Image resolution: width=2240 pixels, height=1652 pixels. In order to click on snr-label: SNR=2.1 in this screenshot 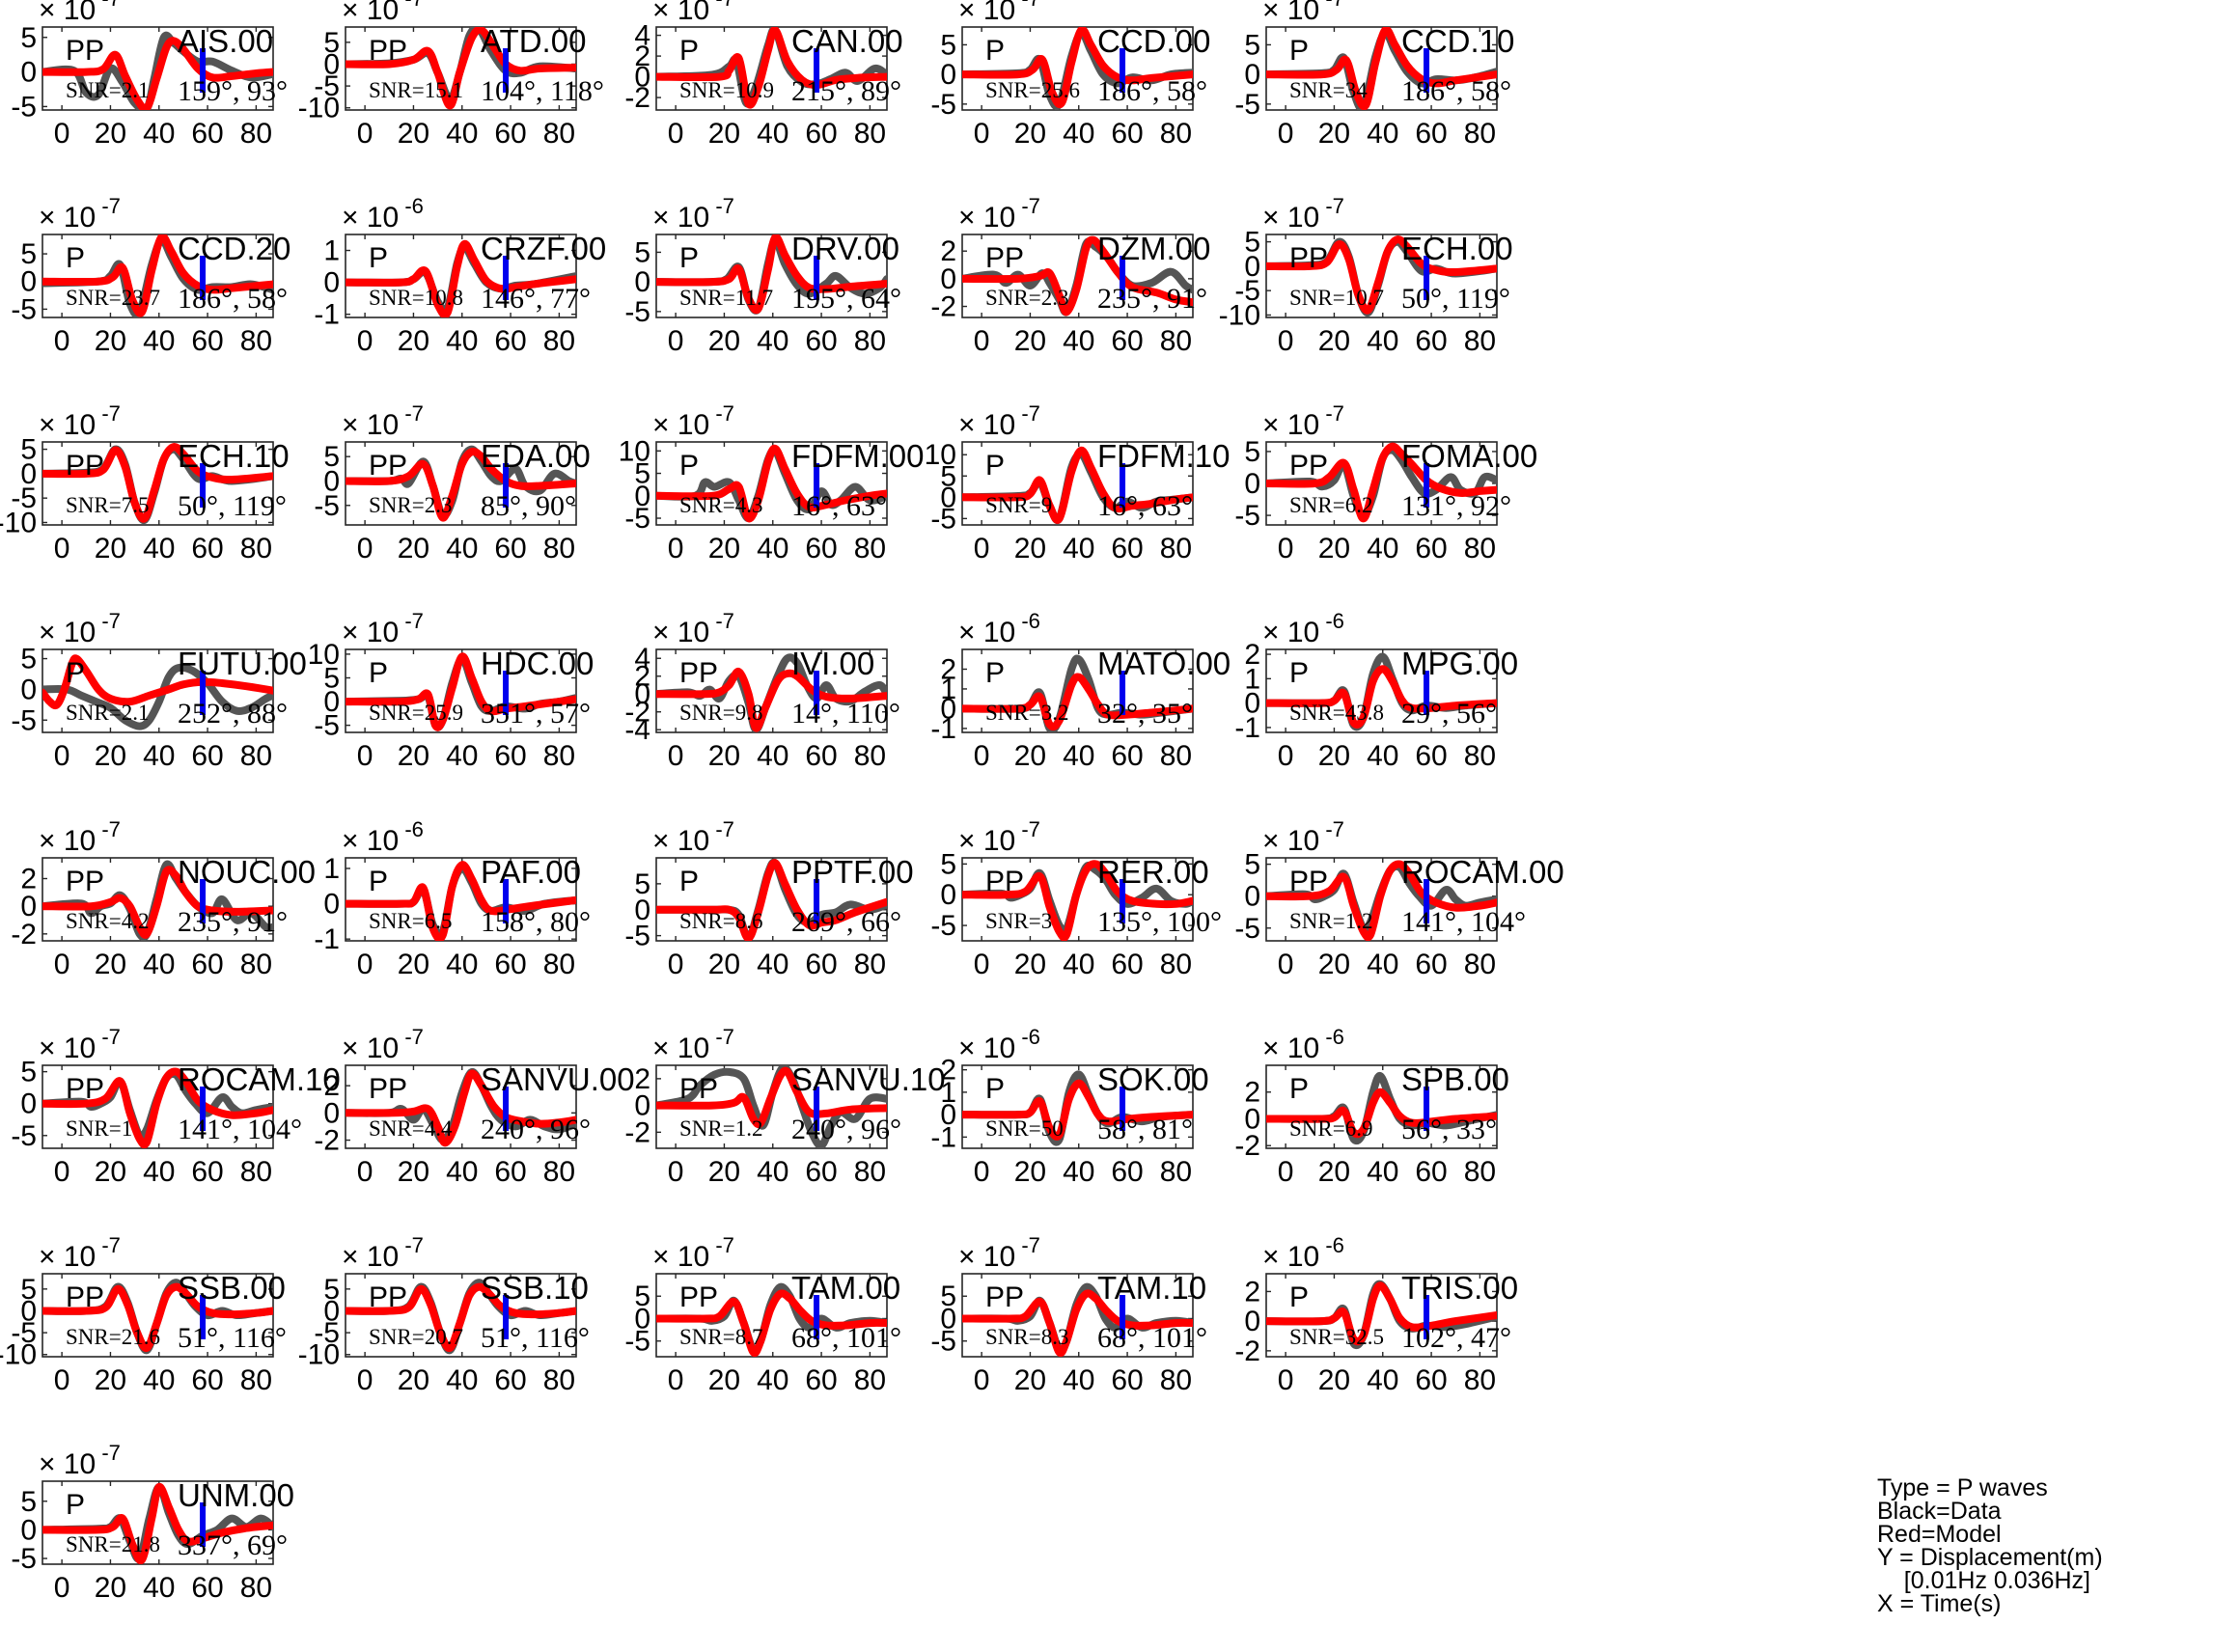, I will do `click(108, 713)`.